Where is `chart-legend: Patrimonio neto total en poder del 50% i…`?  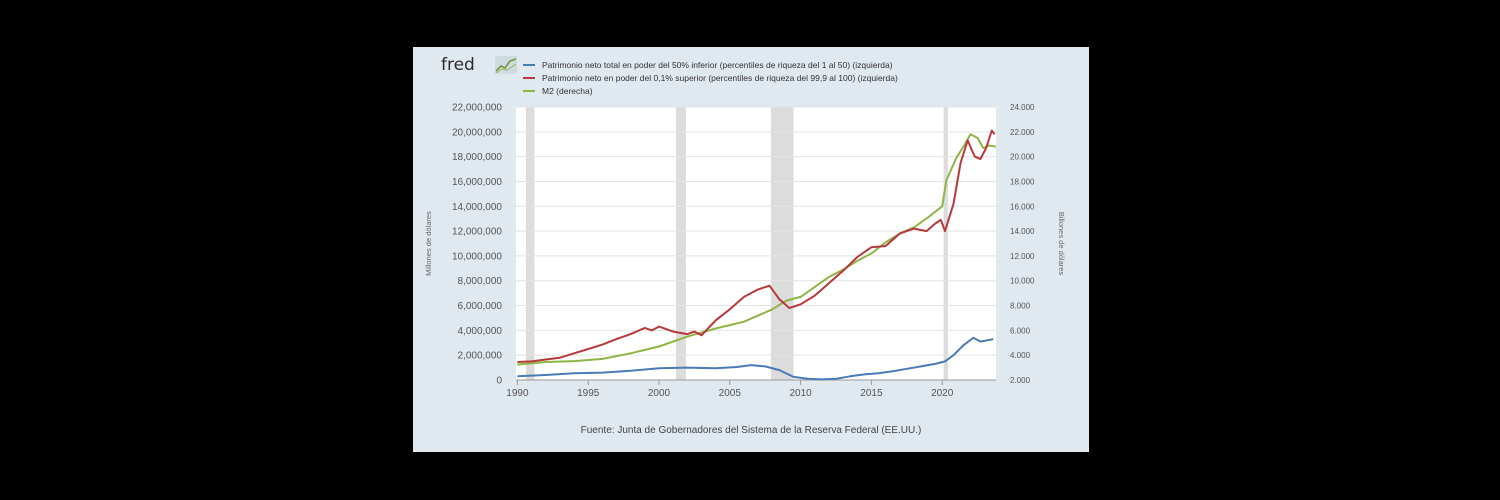
chart-legend: Patrimonio neto total en poder del 50% i… is located at coordinates (710, 77).